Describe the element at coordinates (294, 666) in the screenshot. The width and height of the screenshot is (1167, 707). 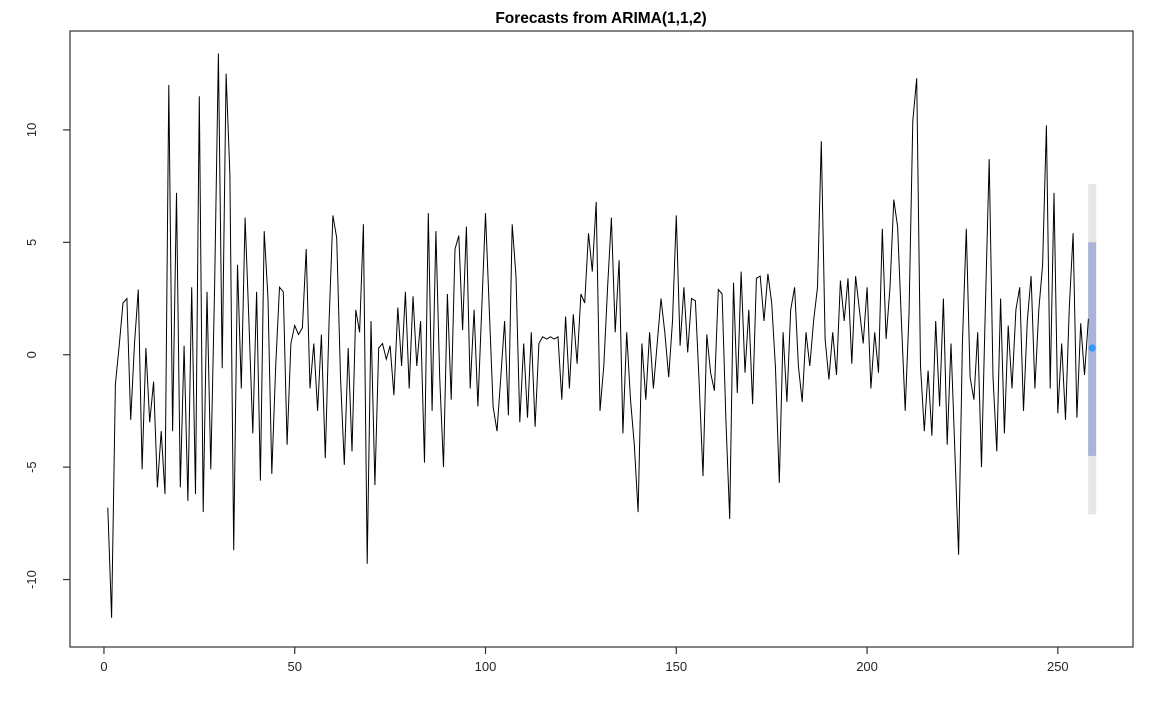
I see `x-axis-tick-label: 50` at that location.